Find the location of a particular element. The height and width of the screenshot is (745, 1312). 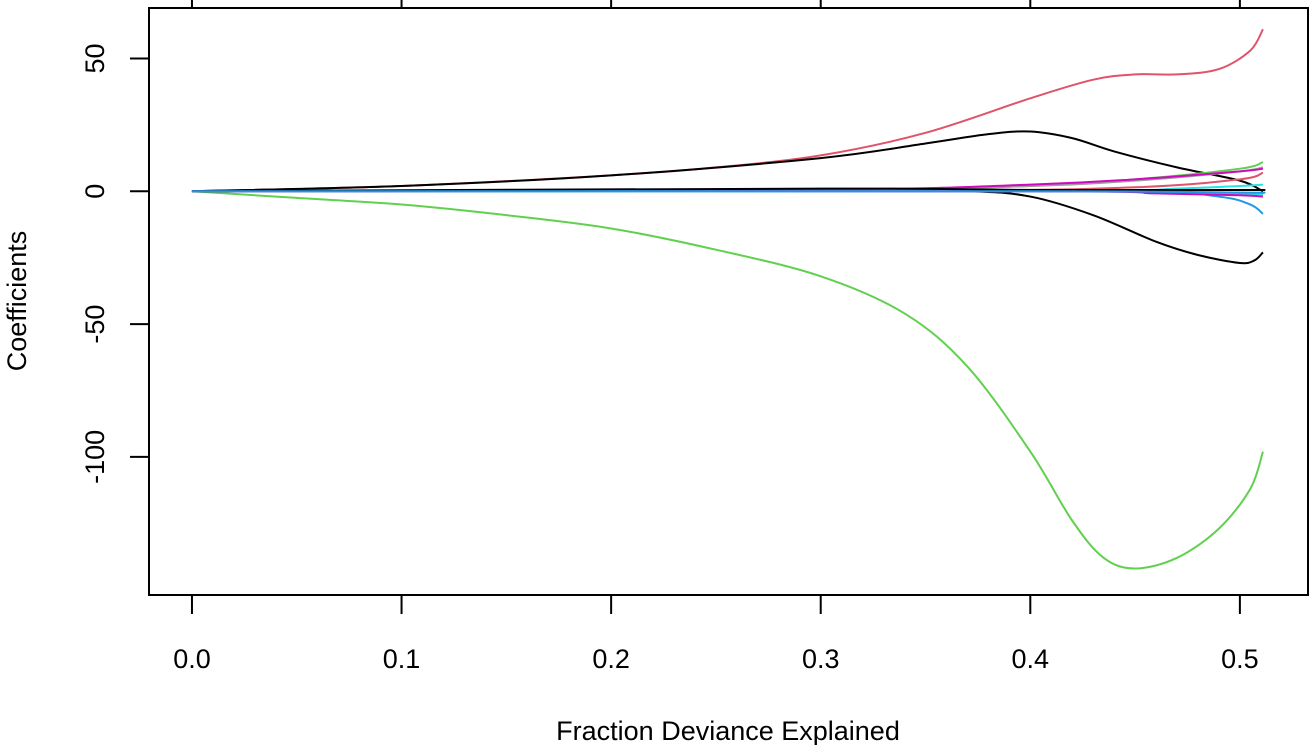

x-tick-label: 0.2 is located at coordinates (611, 659).